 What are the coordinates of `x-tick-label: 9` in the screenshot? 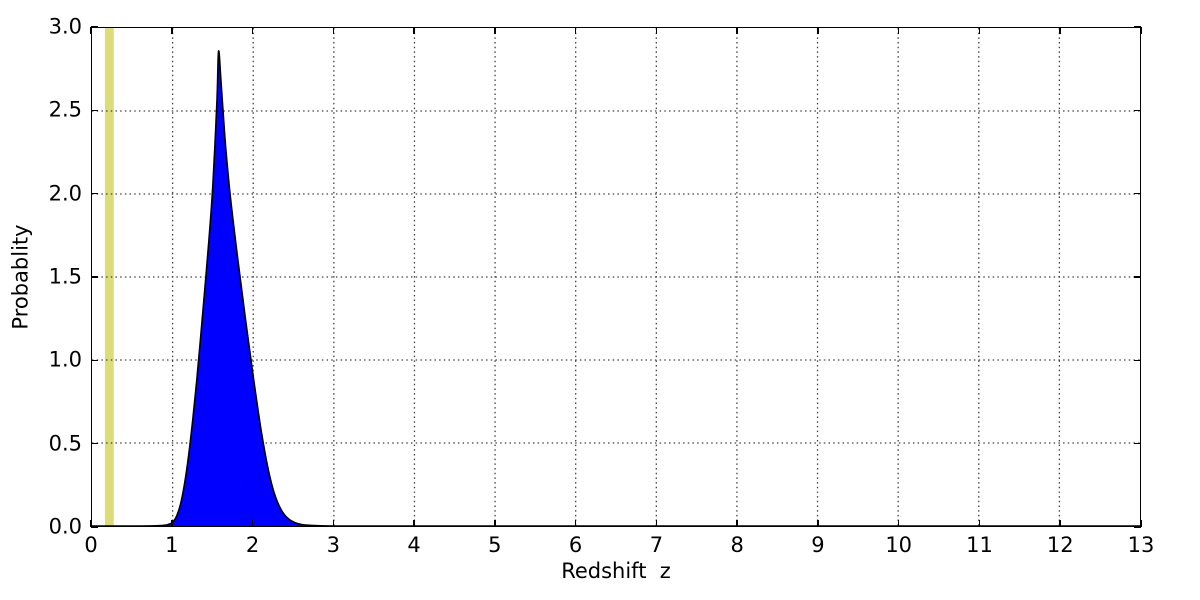 It's located at (818, 545).